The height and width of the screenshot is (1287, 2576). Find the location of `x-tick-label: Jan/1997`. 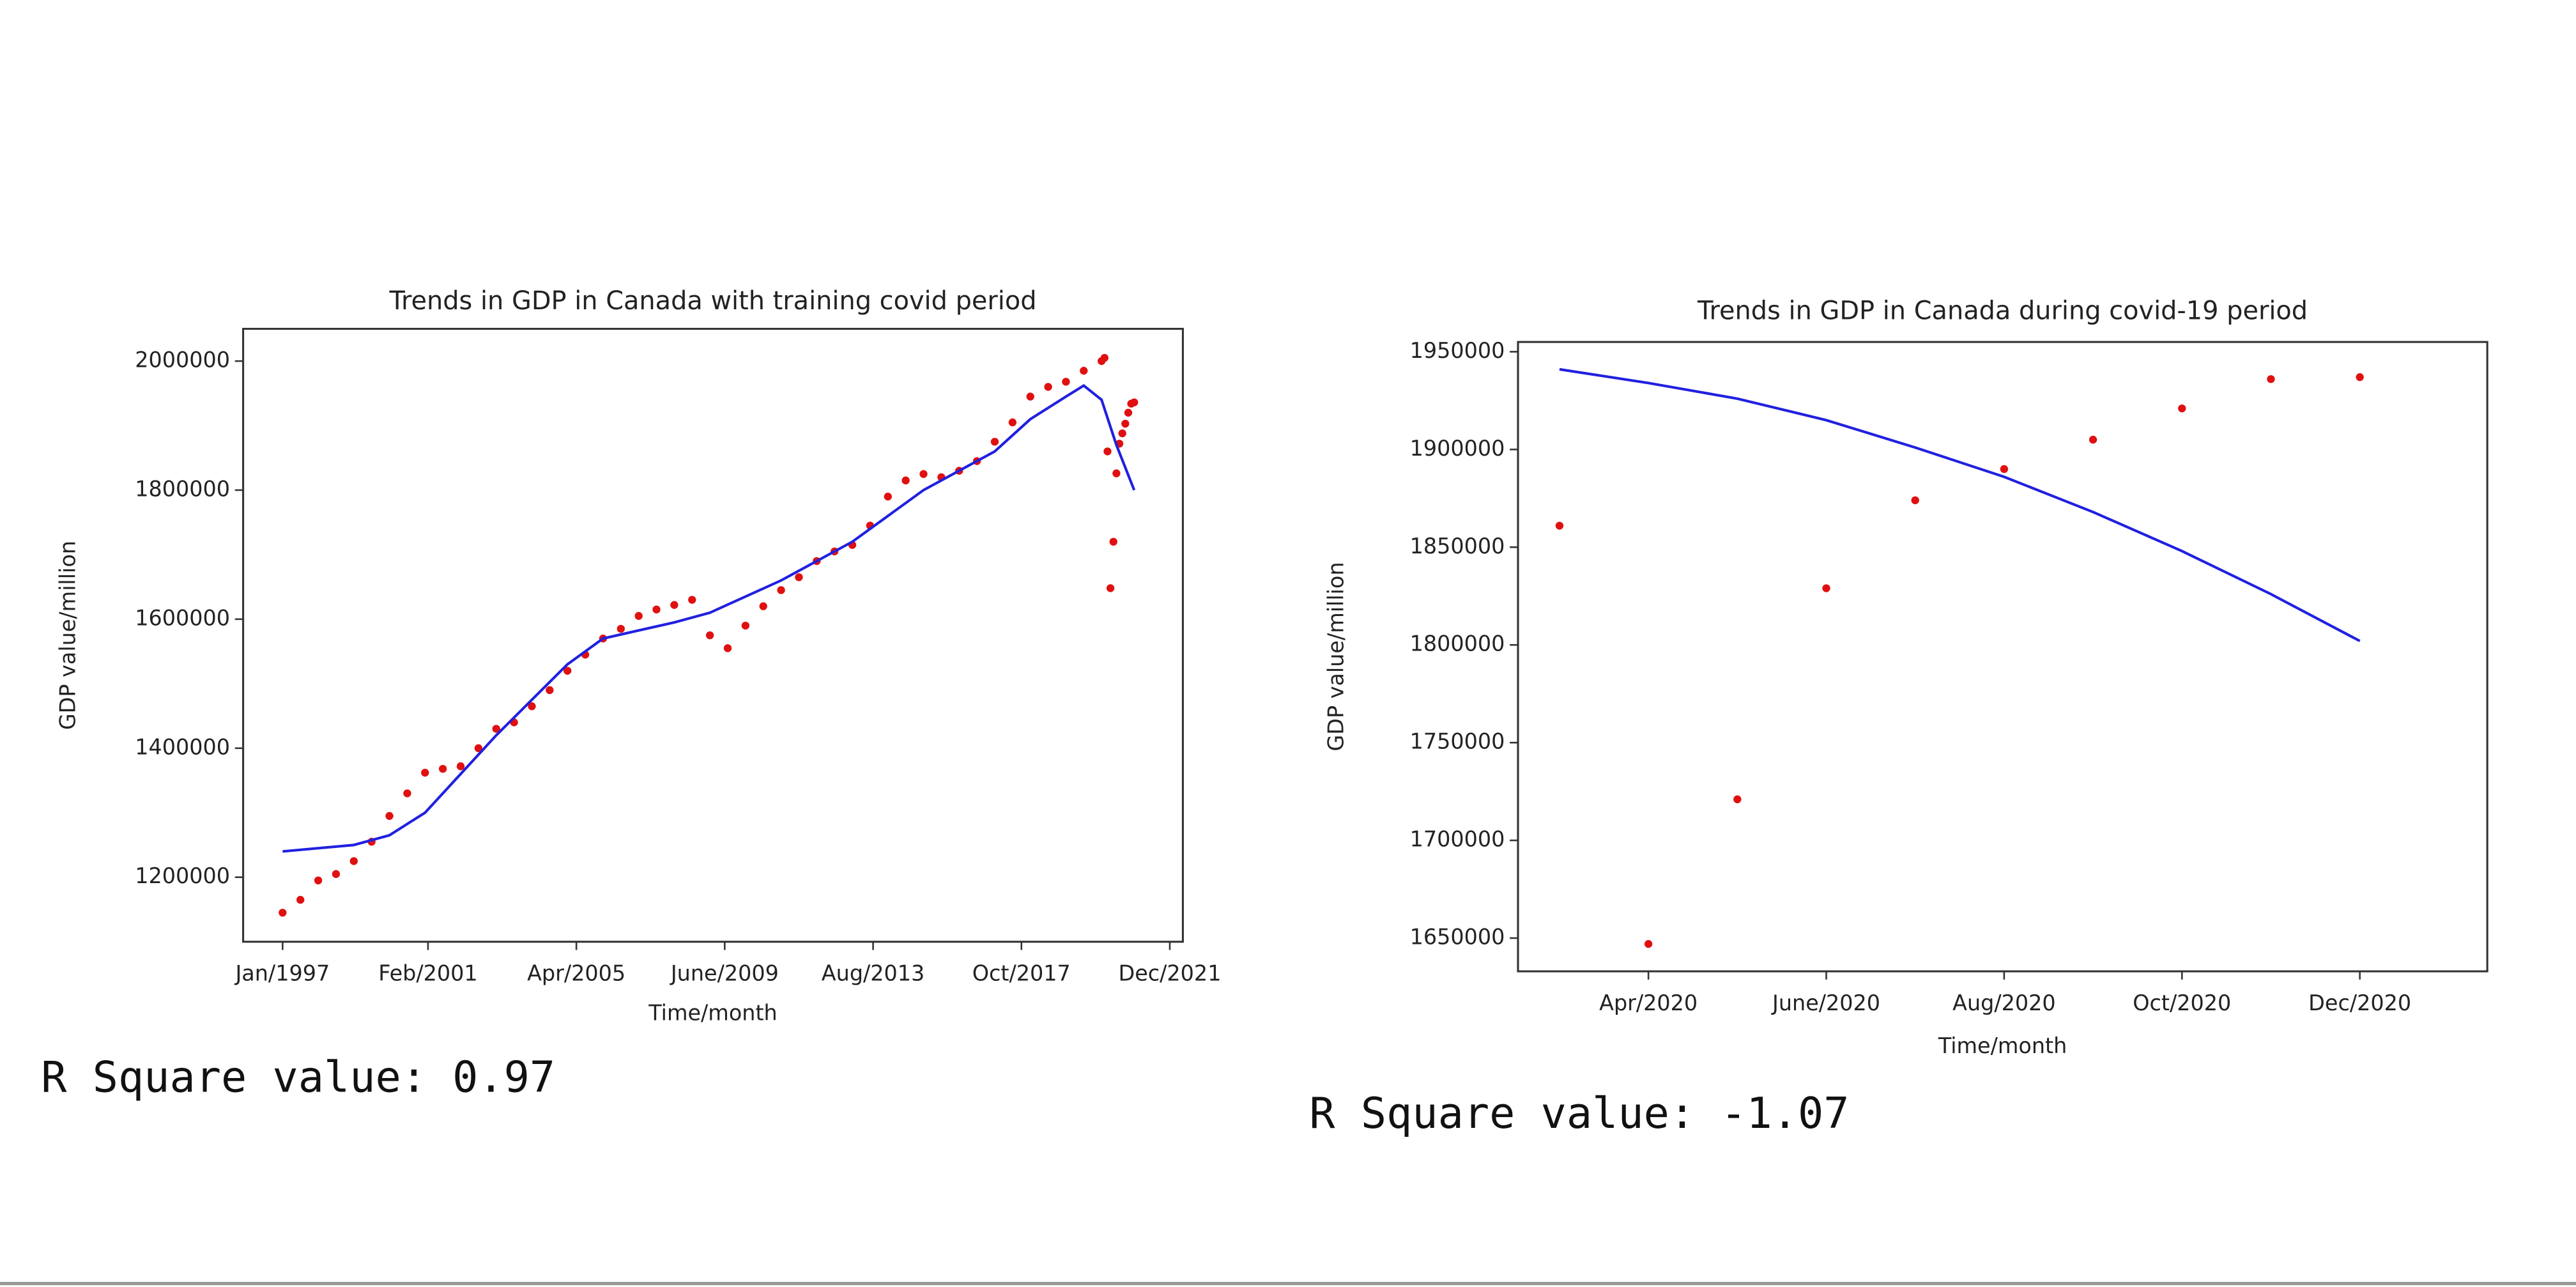

x-tick-label: Jan/1997 is located at coordinates (282, 973).